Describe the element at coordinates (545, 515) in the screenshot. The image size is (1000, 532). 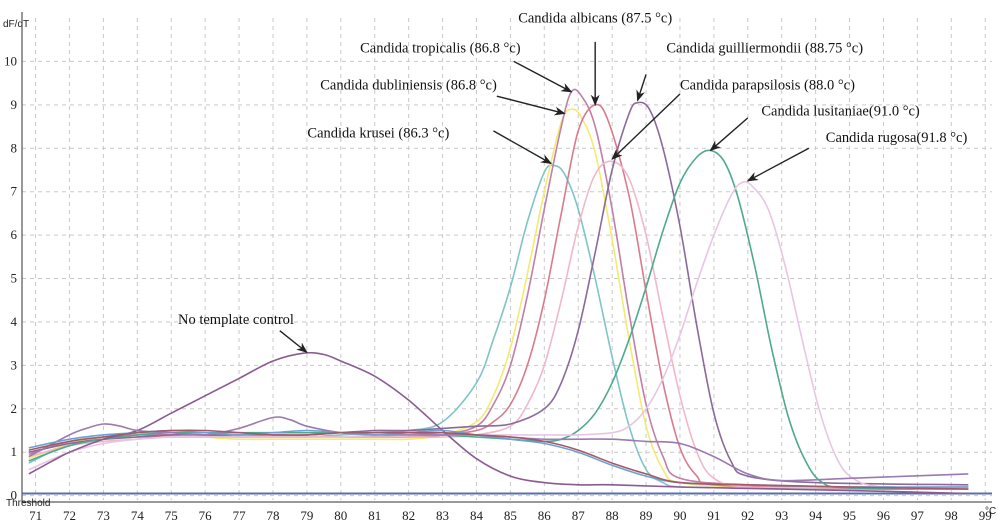
I see `x-tick-label: 86` at that location.